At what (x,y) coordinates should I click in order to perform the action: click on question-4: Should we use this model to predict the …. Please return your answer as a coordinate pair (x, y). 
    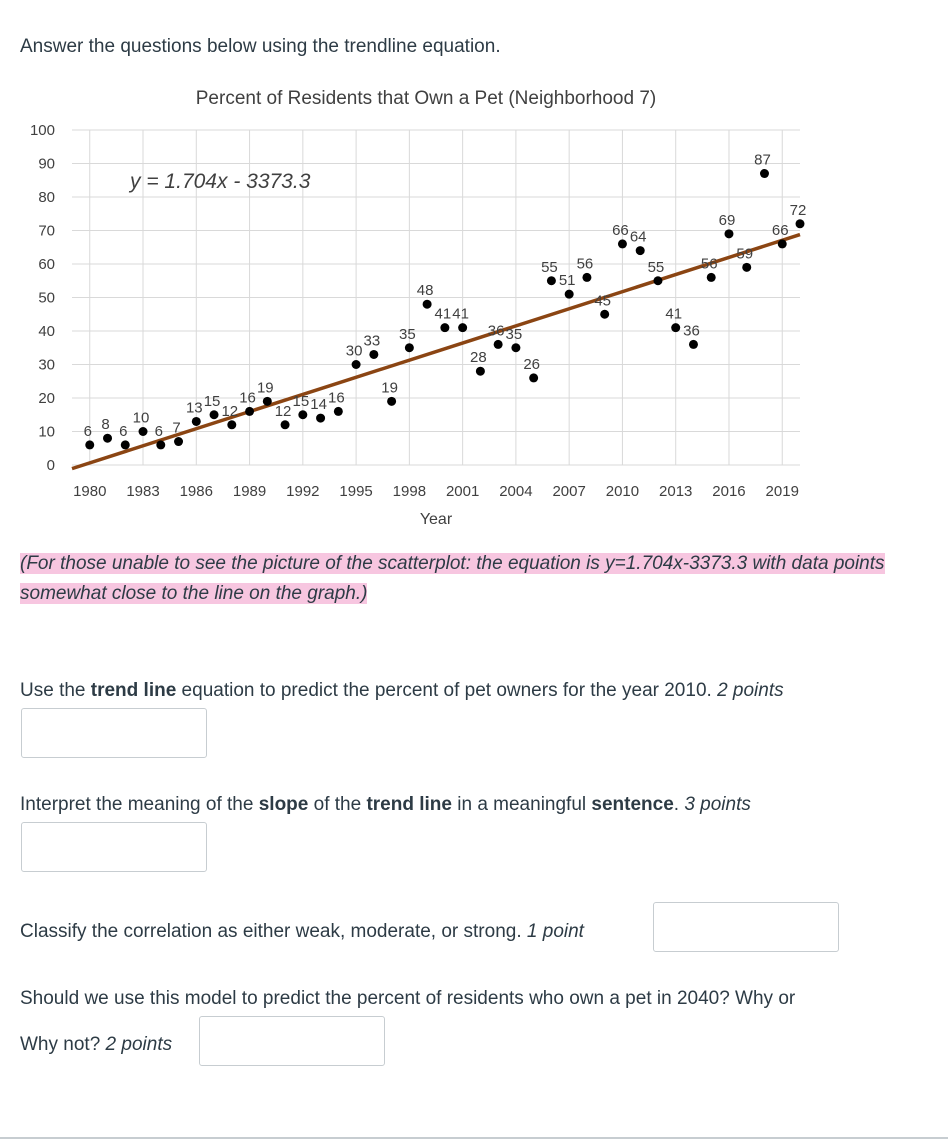
    Looking at the image, I should click on (407, 999).